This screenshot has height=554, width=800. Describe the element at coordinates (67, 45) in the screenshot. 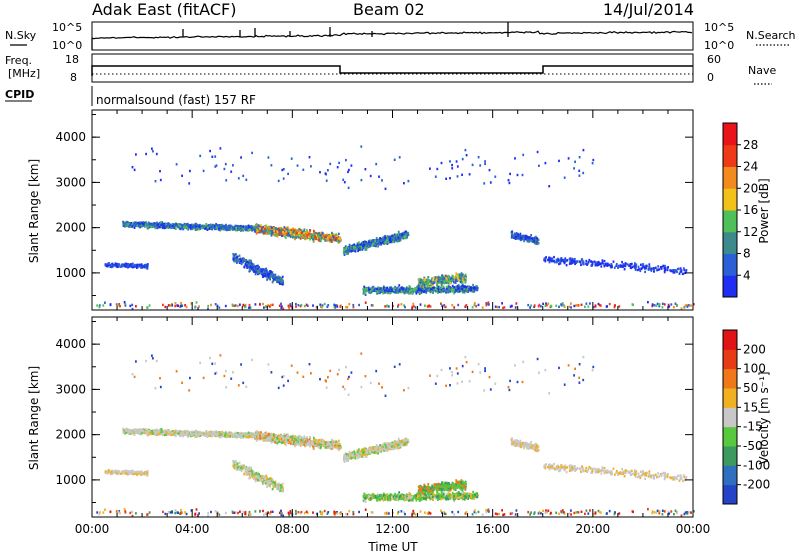

I see `noise-tick-bottom-left: 10^0` at that location.